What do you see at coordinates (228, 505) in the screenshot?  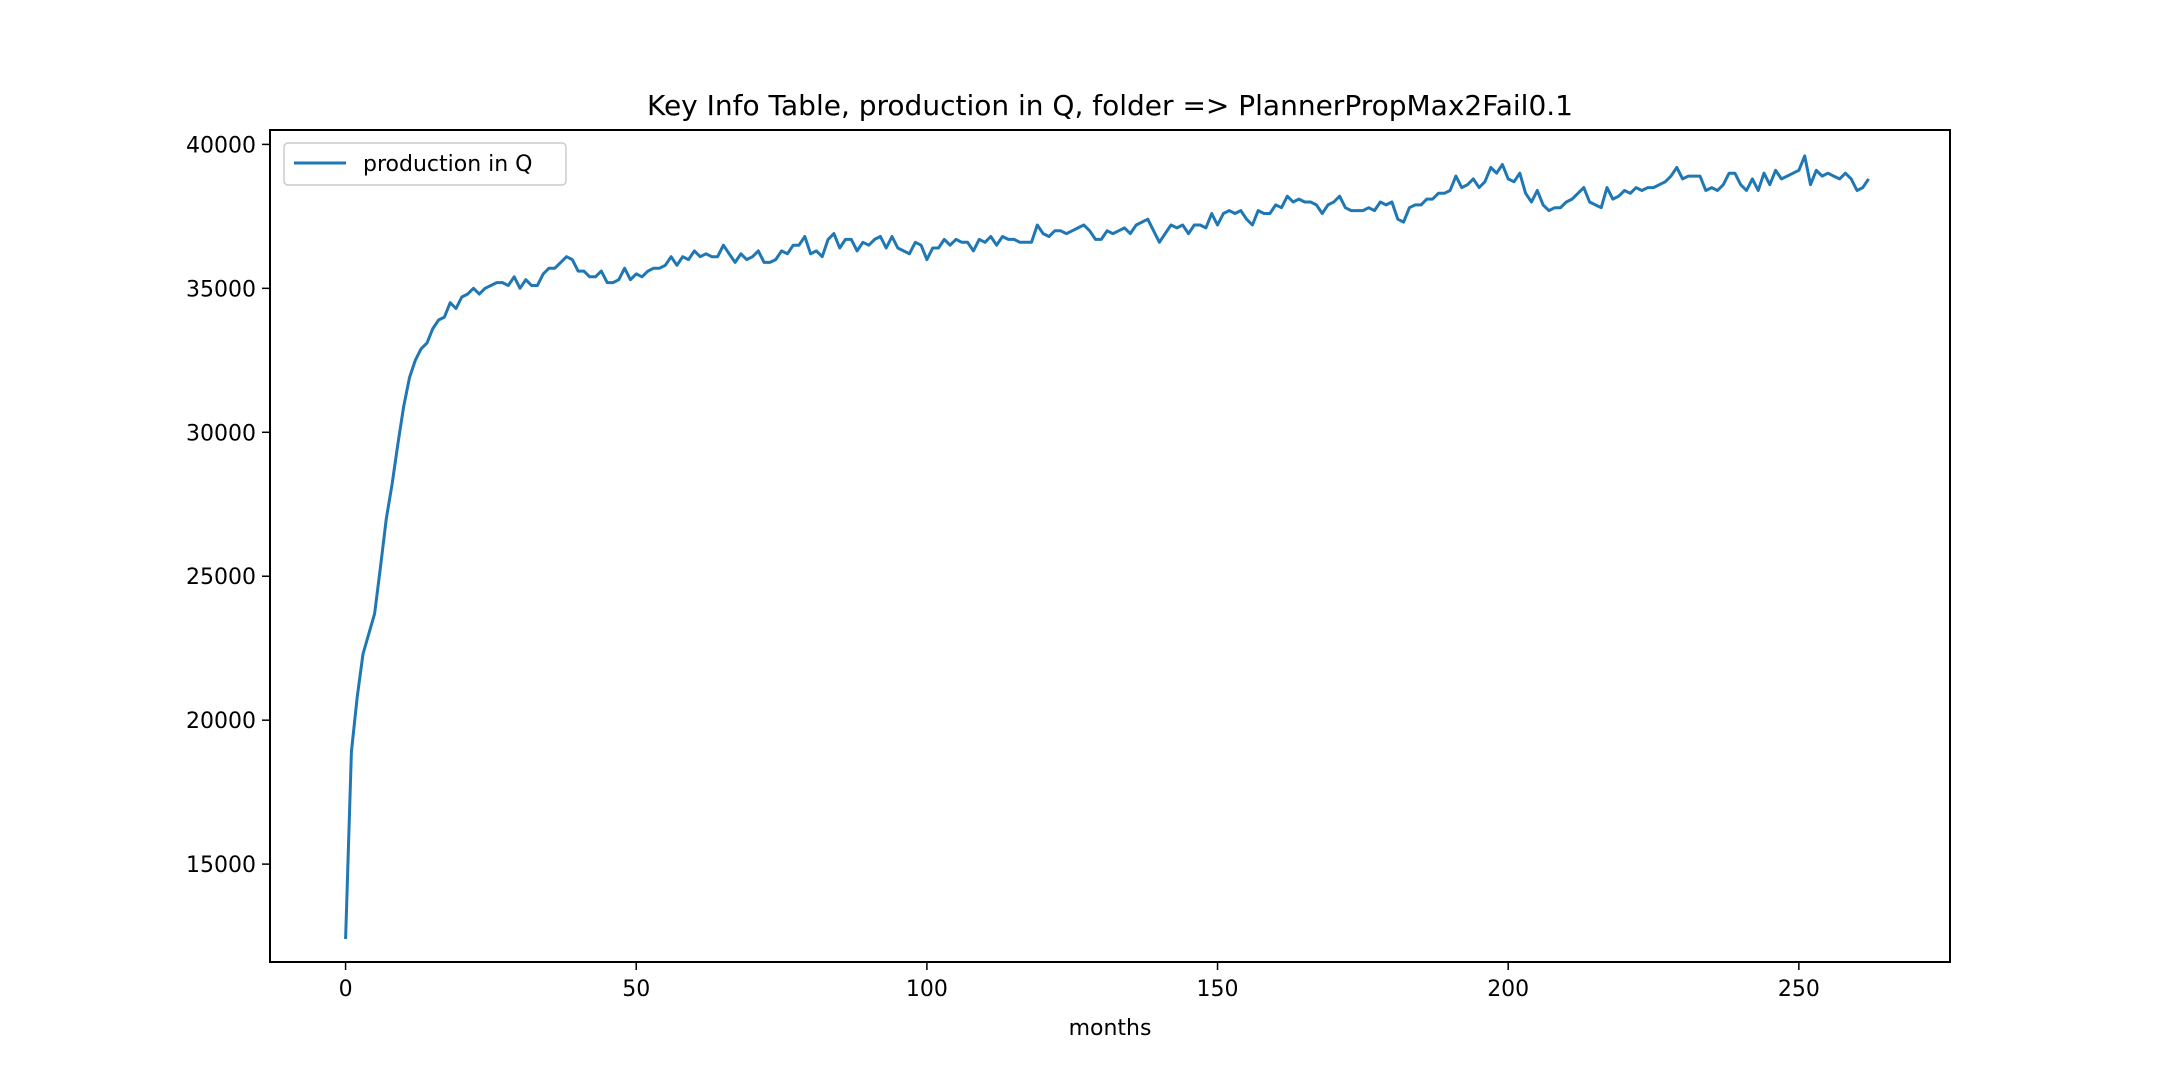 I see `y-axis: 15000 20000 25000 30000 35000 40000` at bounding box center [228, 505].